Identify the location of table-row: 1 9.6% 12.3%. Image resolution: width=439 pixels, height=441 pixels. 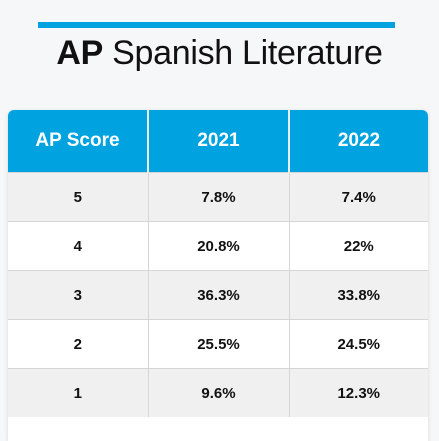
(218, 392).